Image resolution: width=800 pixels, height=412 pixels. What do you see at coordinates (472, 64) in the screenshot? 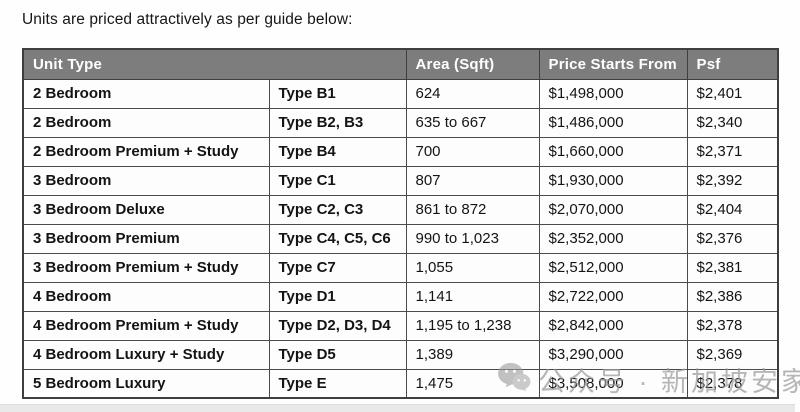
I see `column-header-area: Area (Sqft)` at bounding box center [472, 64].